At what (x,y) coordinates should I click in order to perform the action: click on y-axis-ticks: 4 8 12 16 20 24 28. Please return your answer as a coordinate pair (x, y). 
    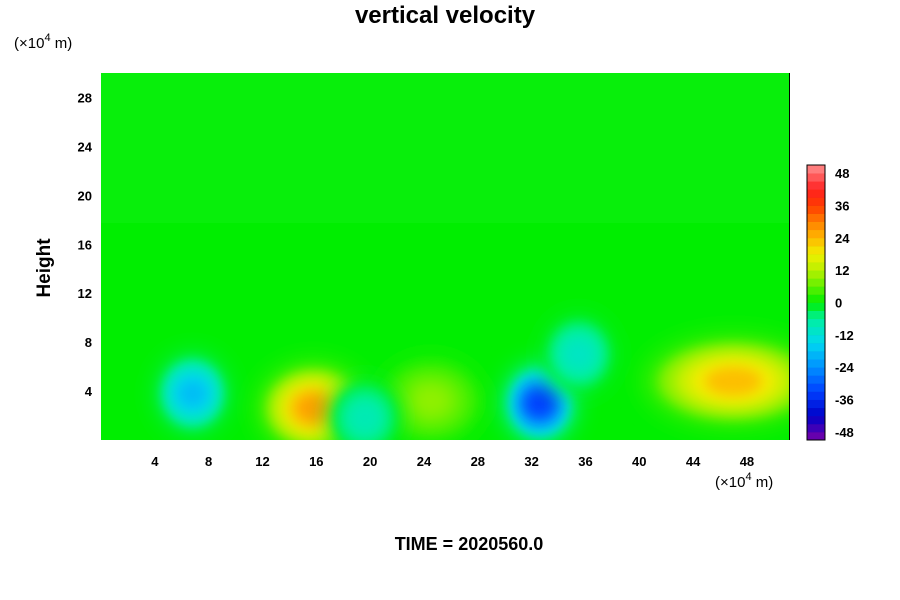
    Looking at the image, I should click on (85, 244).